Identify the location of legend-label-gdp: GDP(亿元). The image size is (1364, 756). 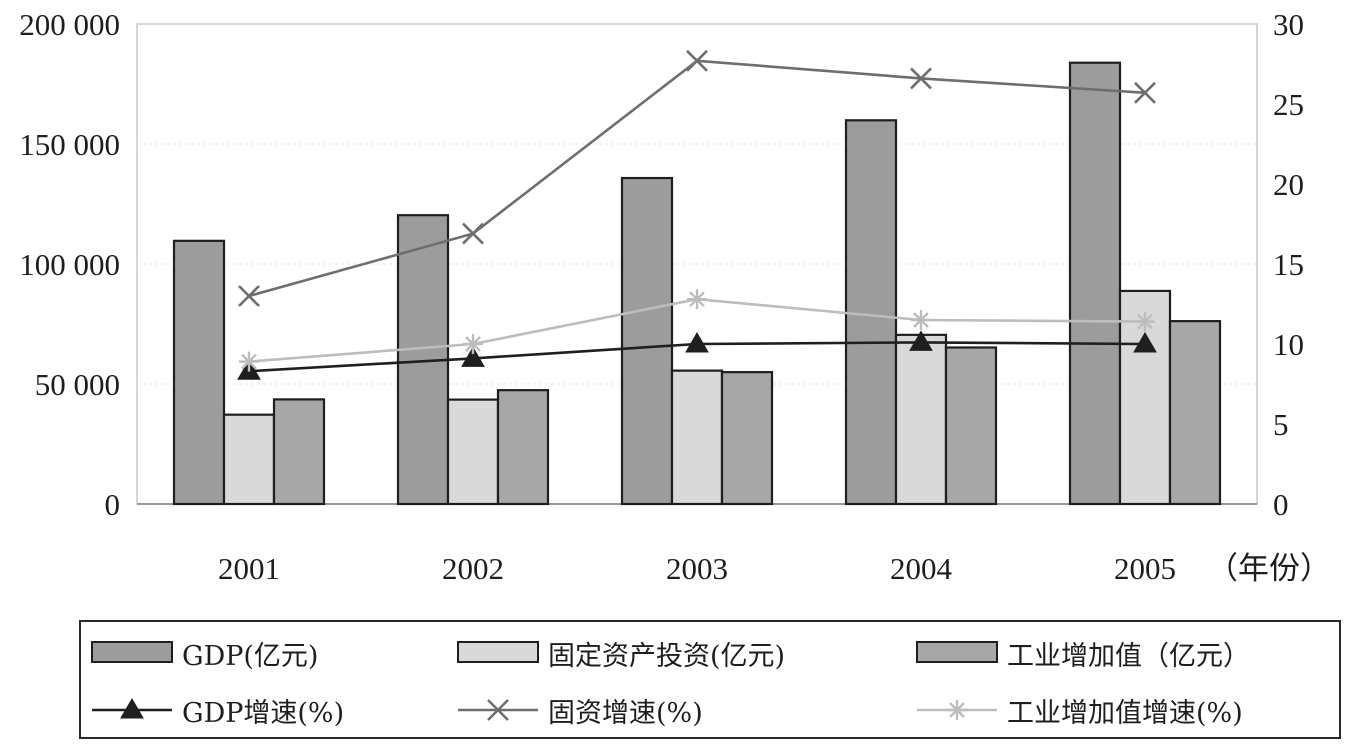
(250, 656).